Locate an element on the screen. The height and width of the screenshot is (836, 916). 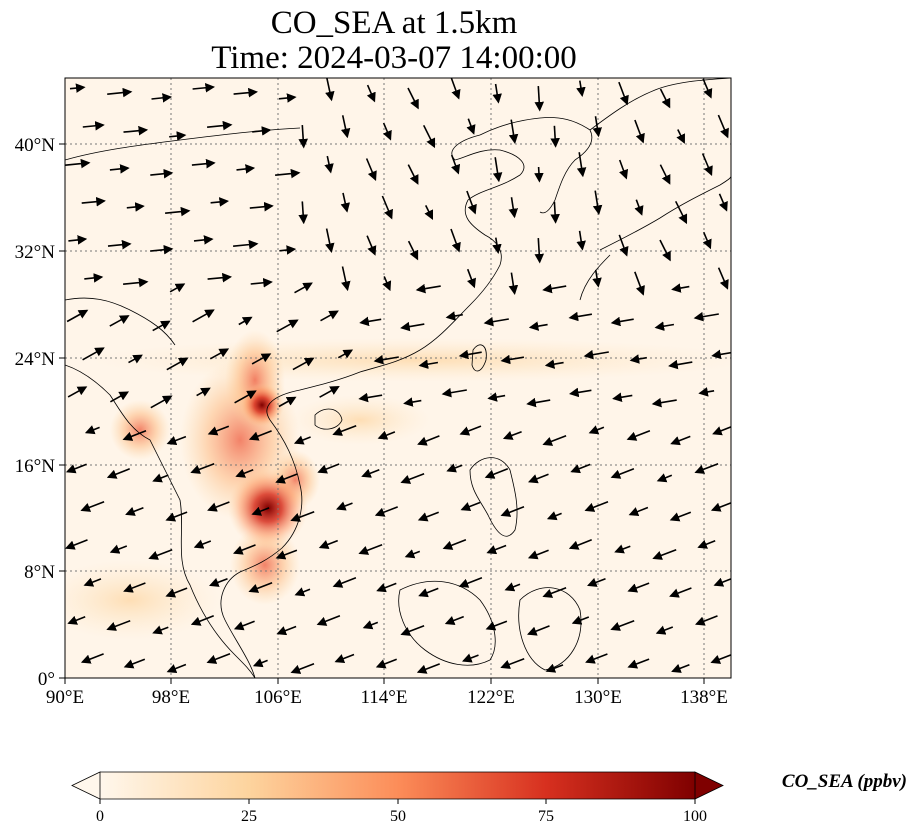
colorbar-tick-label: 50 is located at coordinates (398, 816).